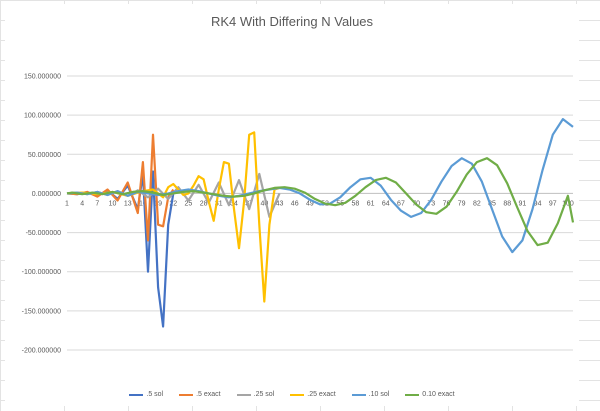 The height and width of the screenshot is (411, 600). I want to click on x-tick-label: 88, so click(507, 203).